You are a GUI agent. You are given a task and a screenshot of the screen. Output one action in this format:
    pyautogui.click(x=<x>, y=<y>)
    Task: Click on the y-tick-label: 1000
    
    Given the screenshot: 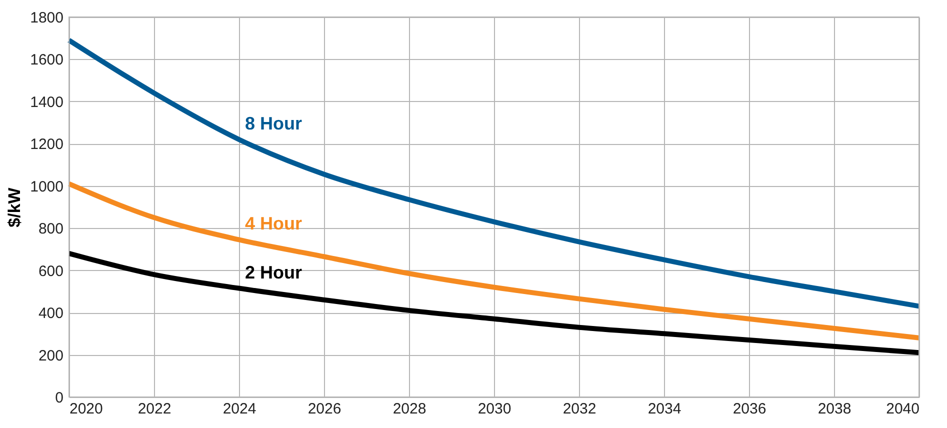 What is the action you would take?
    pyautogui.click(x=47, y=187)
    